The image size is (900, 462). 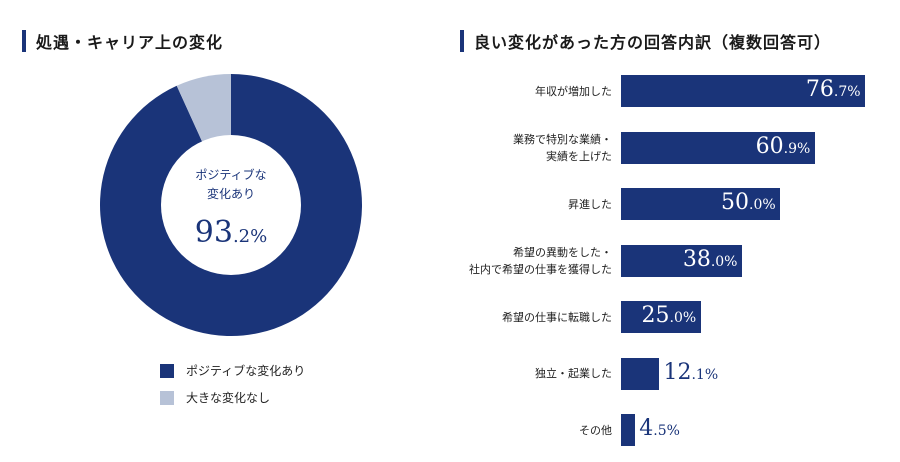 What do you see at coordinates (512, 430) in the screenshot?
I see `bar-category-label: その他` at bounding box center [512, 430].